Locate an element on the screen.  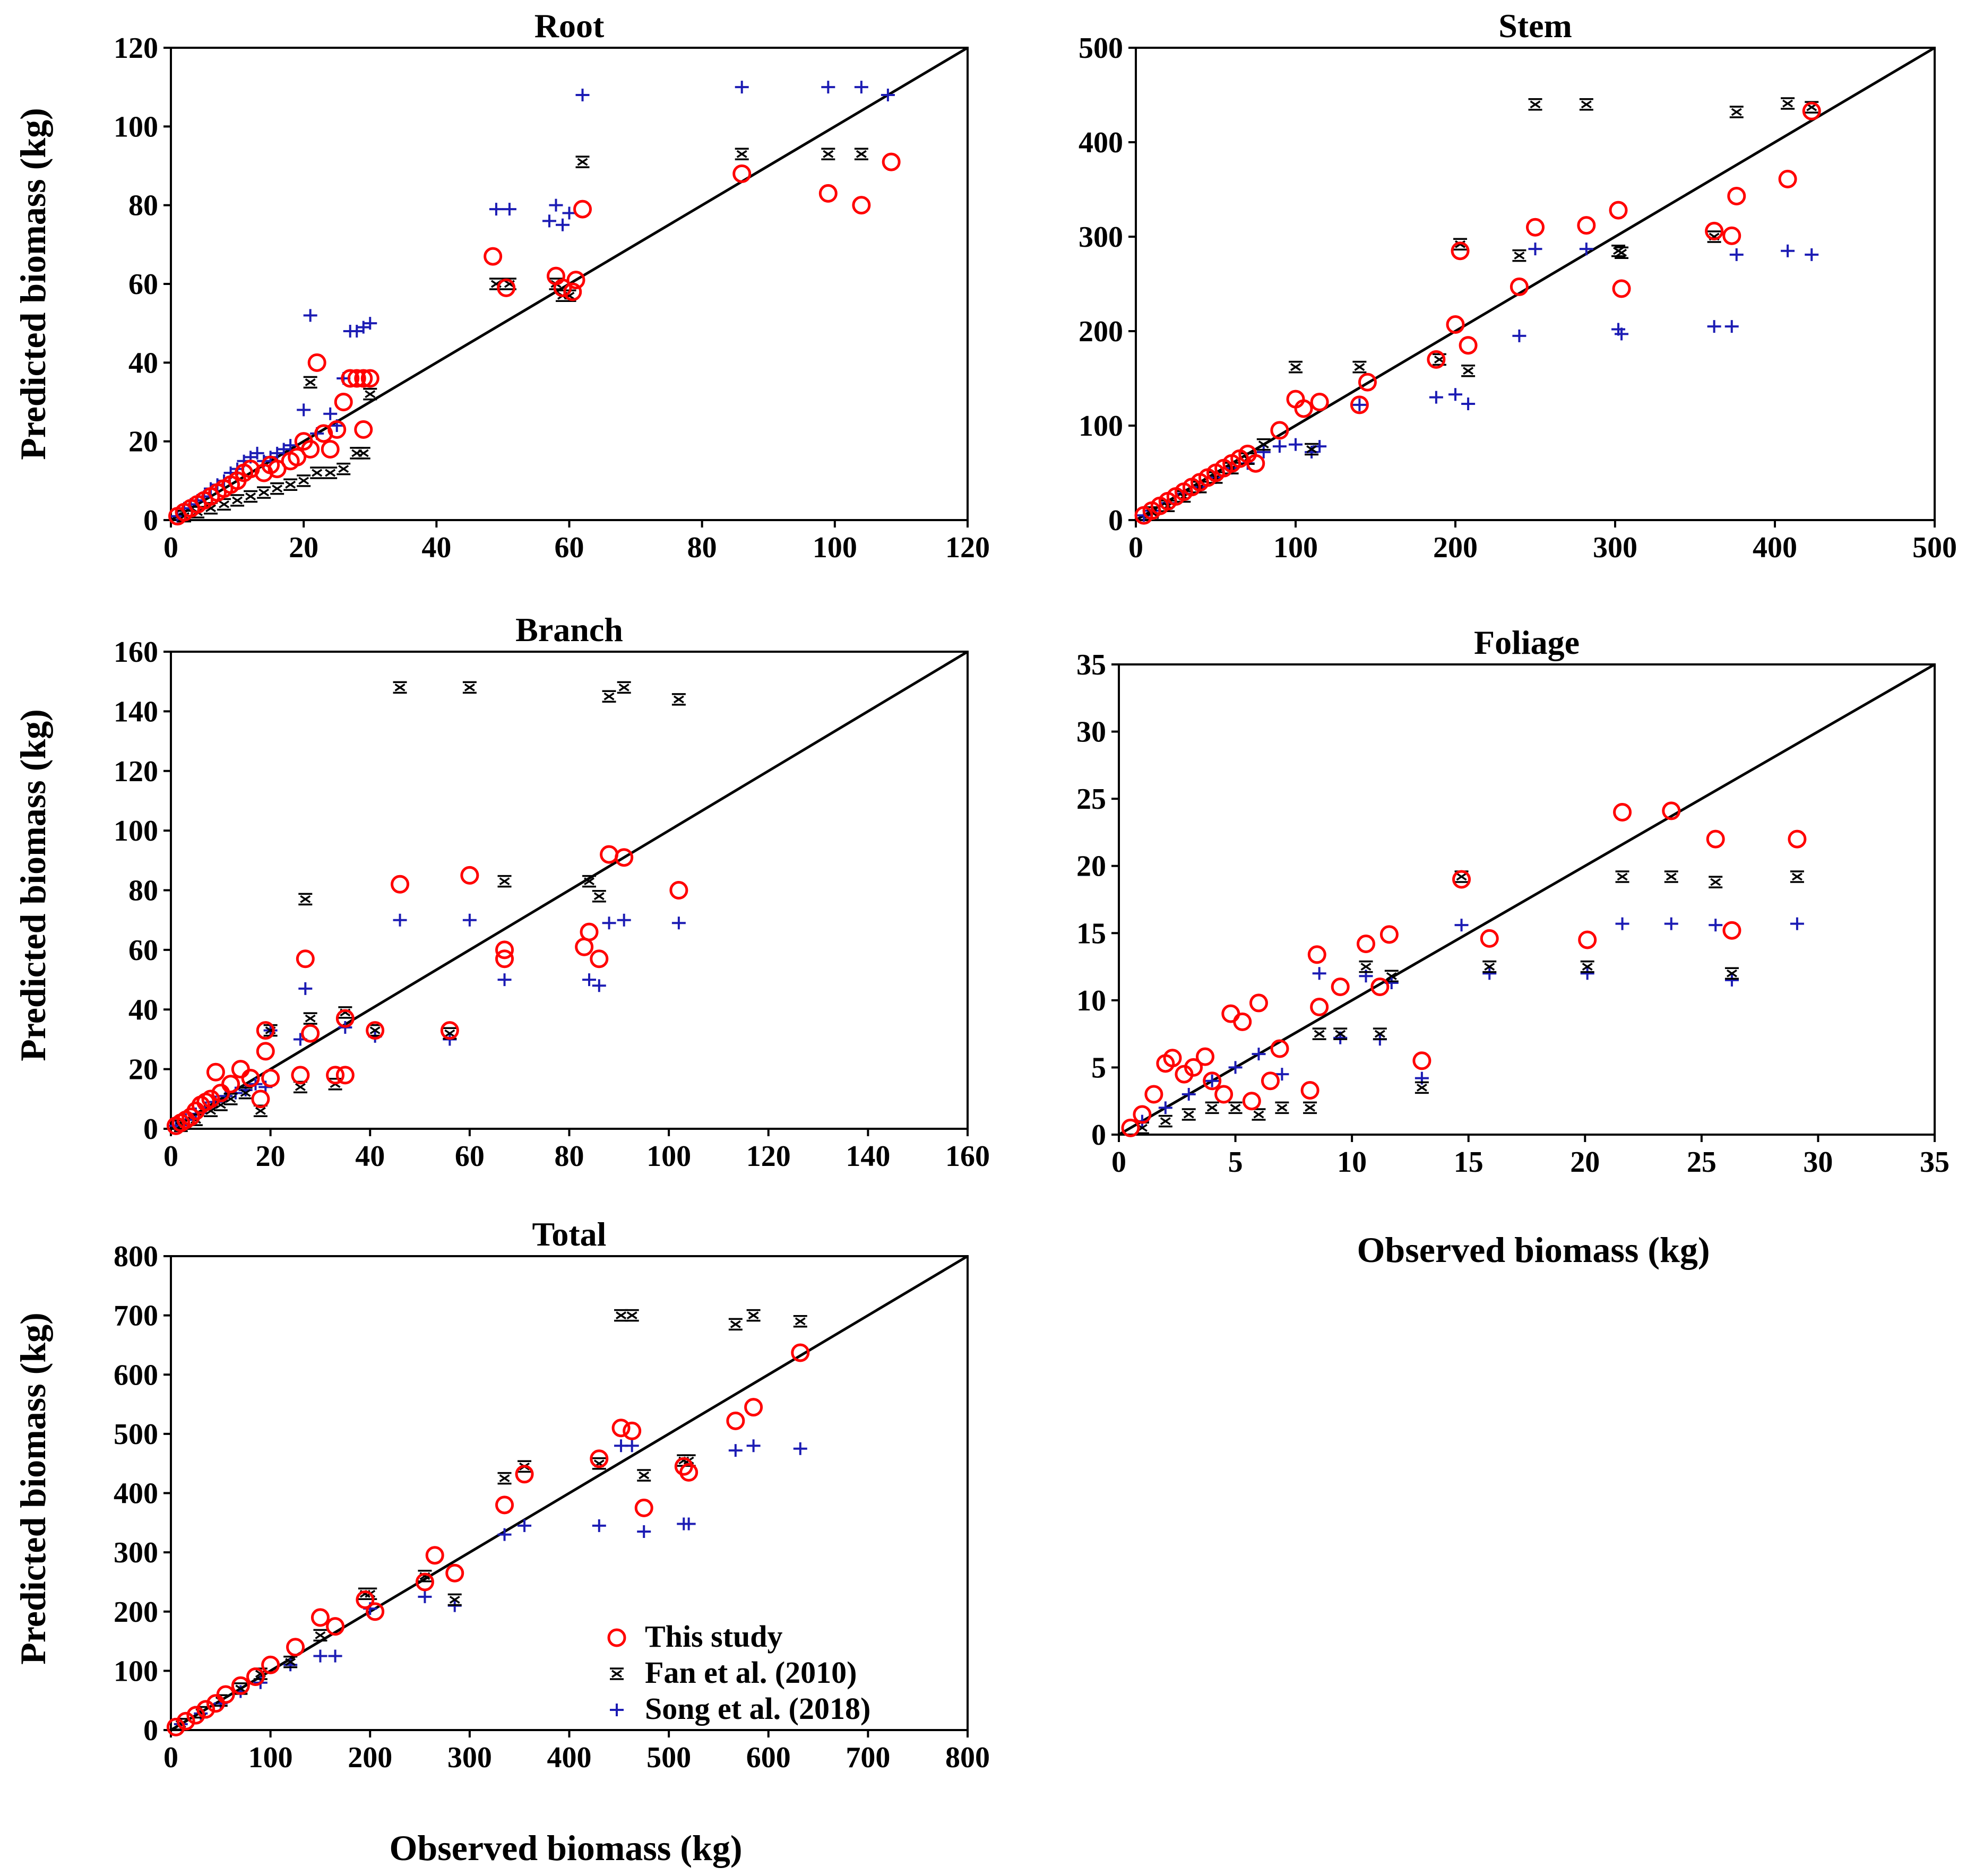
reference-line-branch is located at coordinates (569, 890).